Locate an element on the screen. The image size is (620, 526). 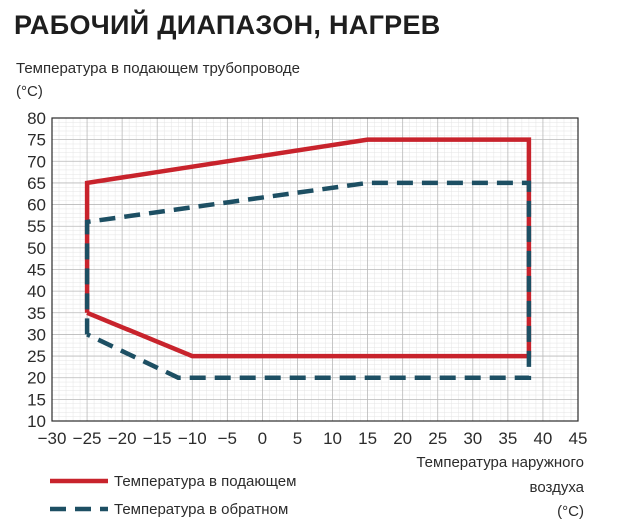
x-axis-title-line1: Температура наружного is located at coordinates (500, 462).